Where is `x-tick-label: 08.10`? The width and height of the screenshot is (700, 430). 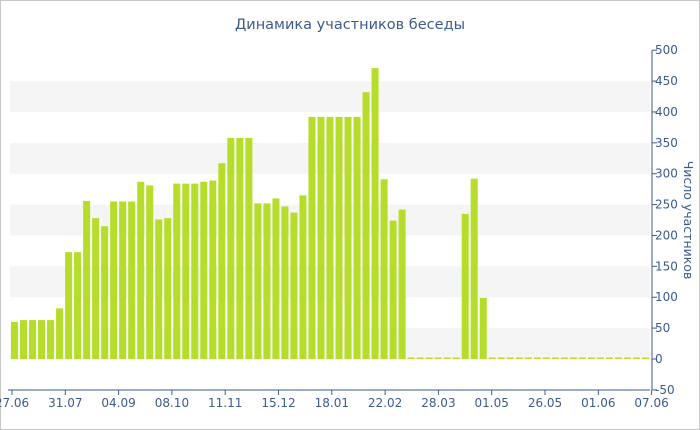
x-tick-label: 08.10 is located at coordinates (172, 403).